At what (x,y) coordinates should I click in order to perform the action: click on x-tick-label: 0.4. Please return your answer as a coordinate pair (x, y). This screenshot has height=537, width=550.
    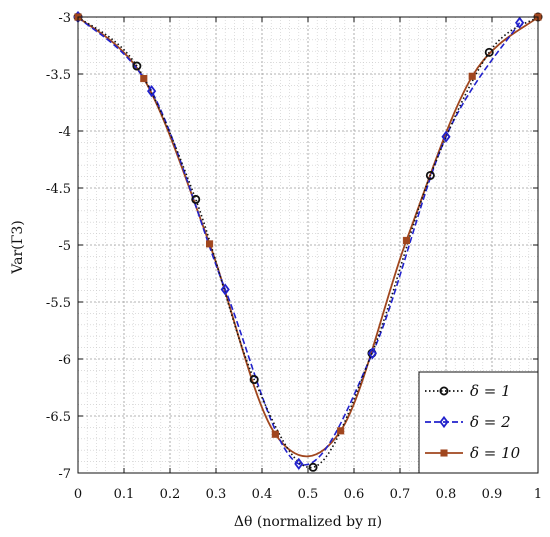
    Looking at the image, I should click on (262, 494).